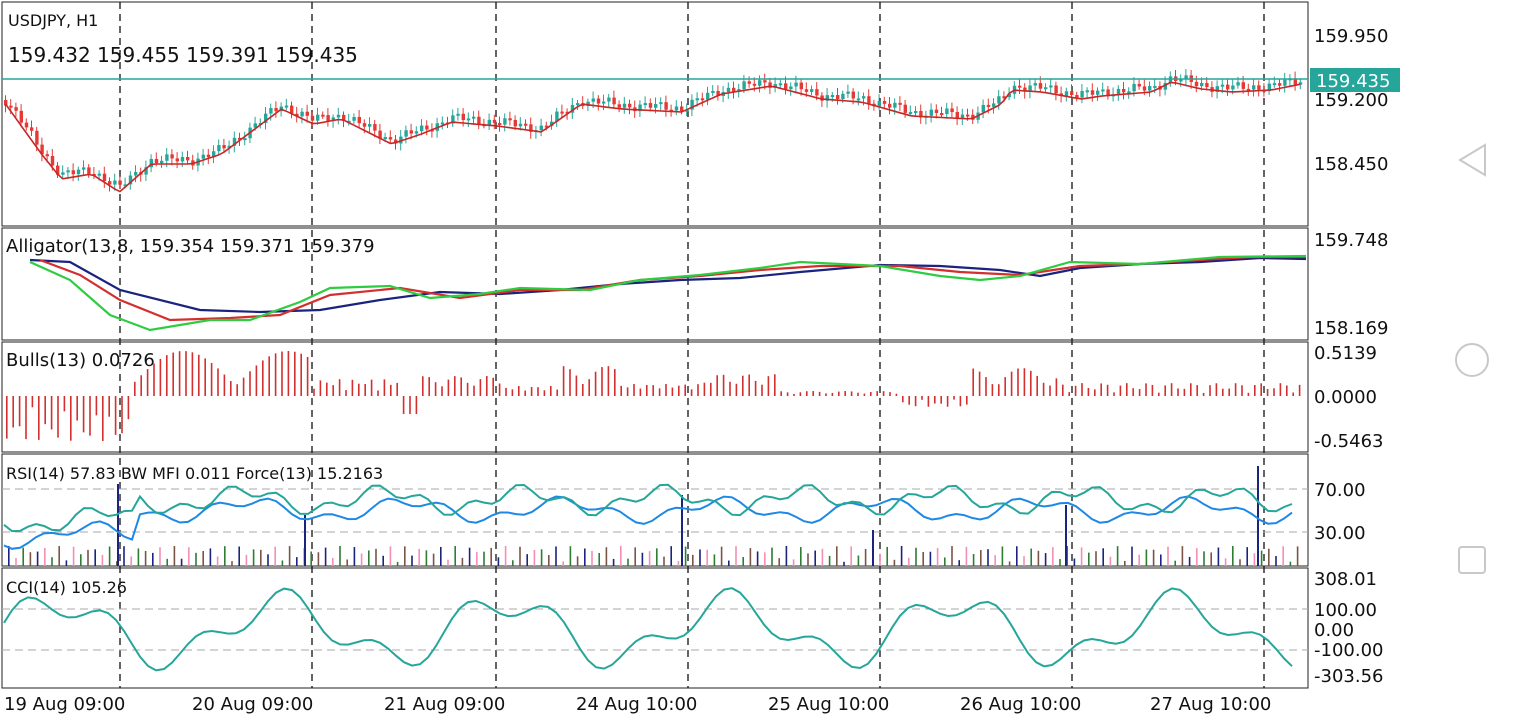 The image size is (1520, 724). Describe the element at coordinates (64, 704) in the screenshot. I see `date-label: 19 Aug 09:00` at that location.